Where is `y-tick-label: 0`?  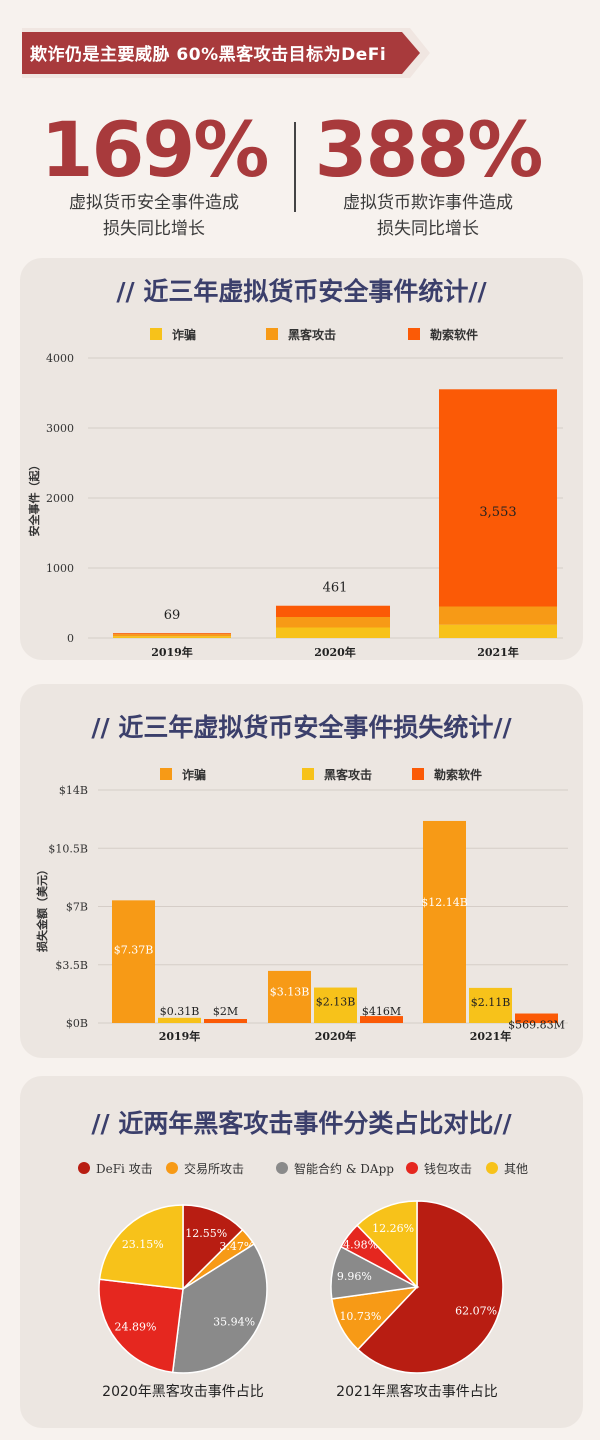 y-tick-label: 0 is located at coordinates (70, 638).